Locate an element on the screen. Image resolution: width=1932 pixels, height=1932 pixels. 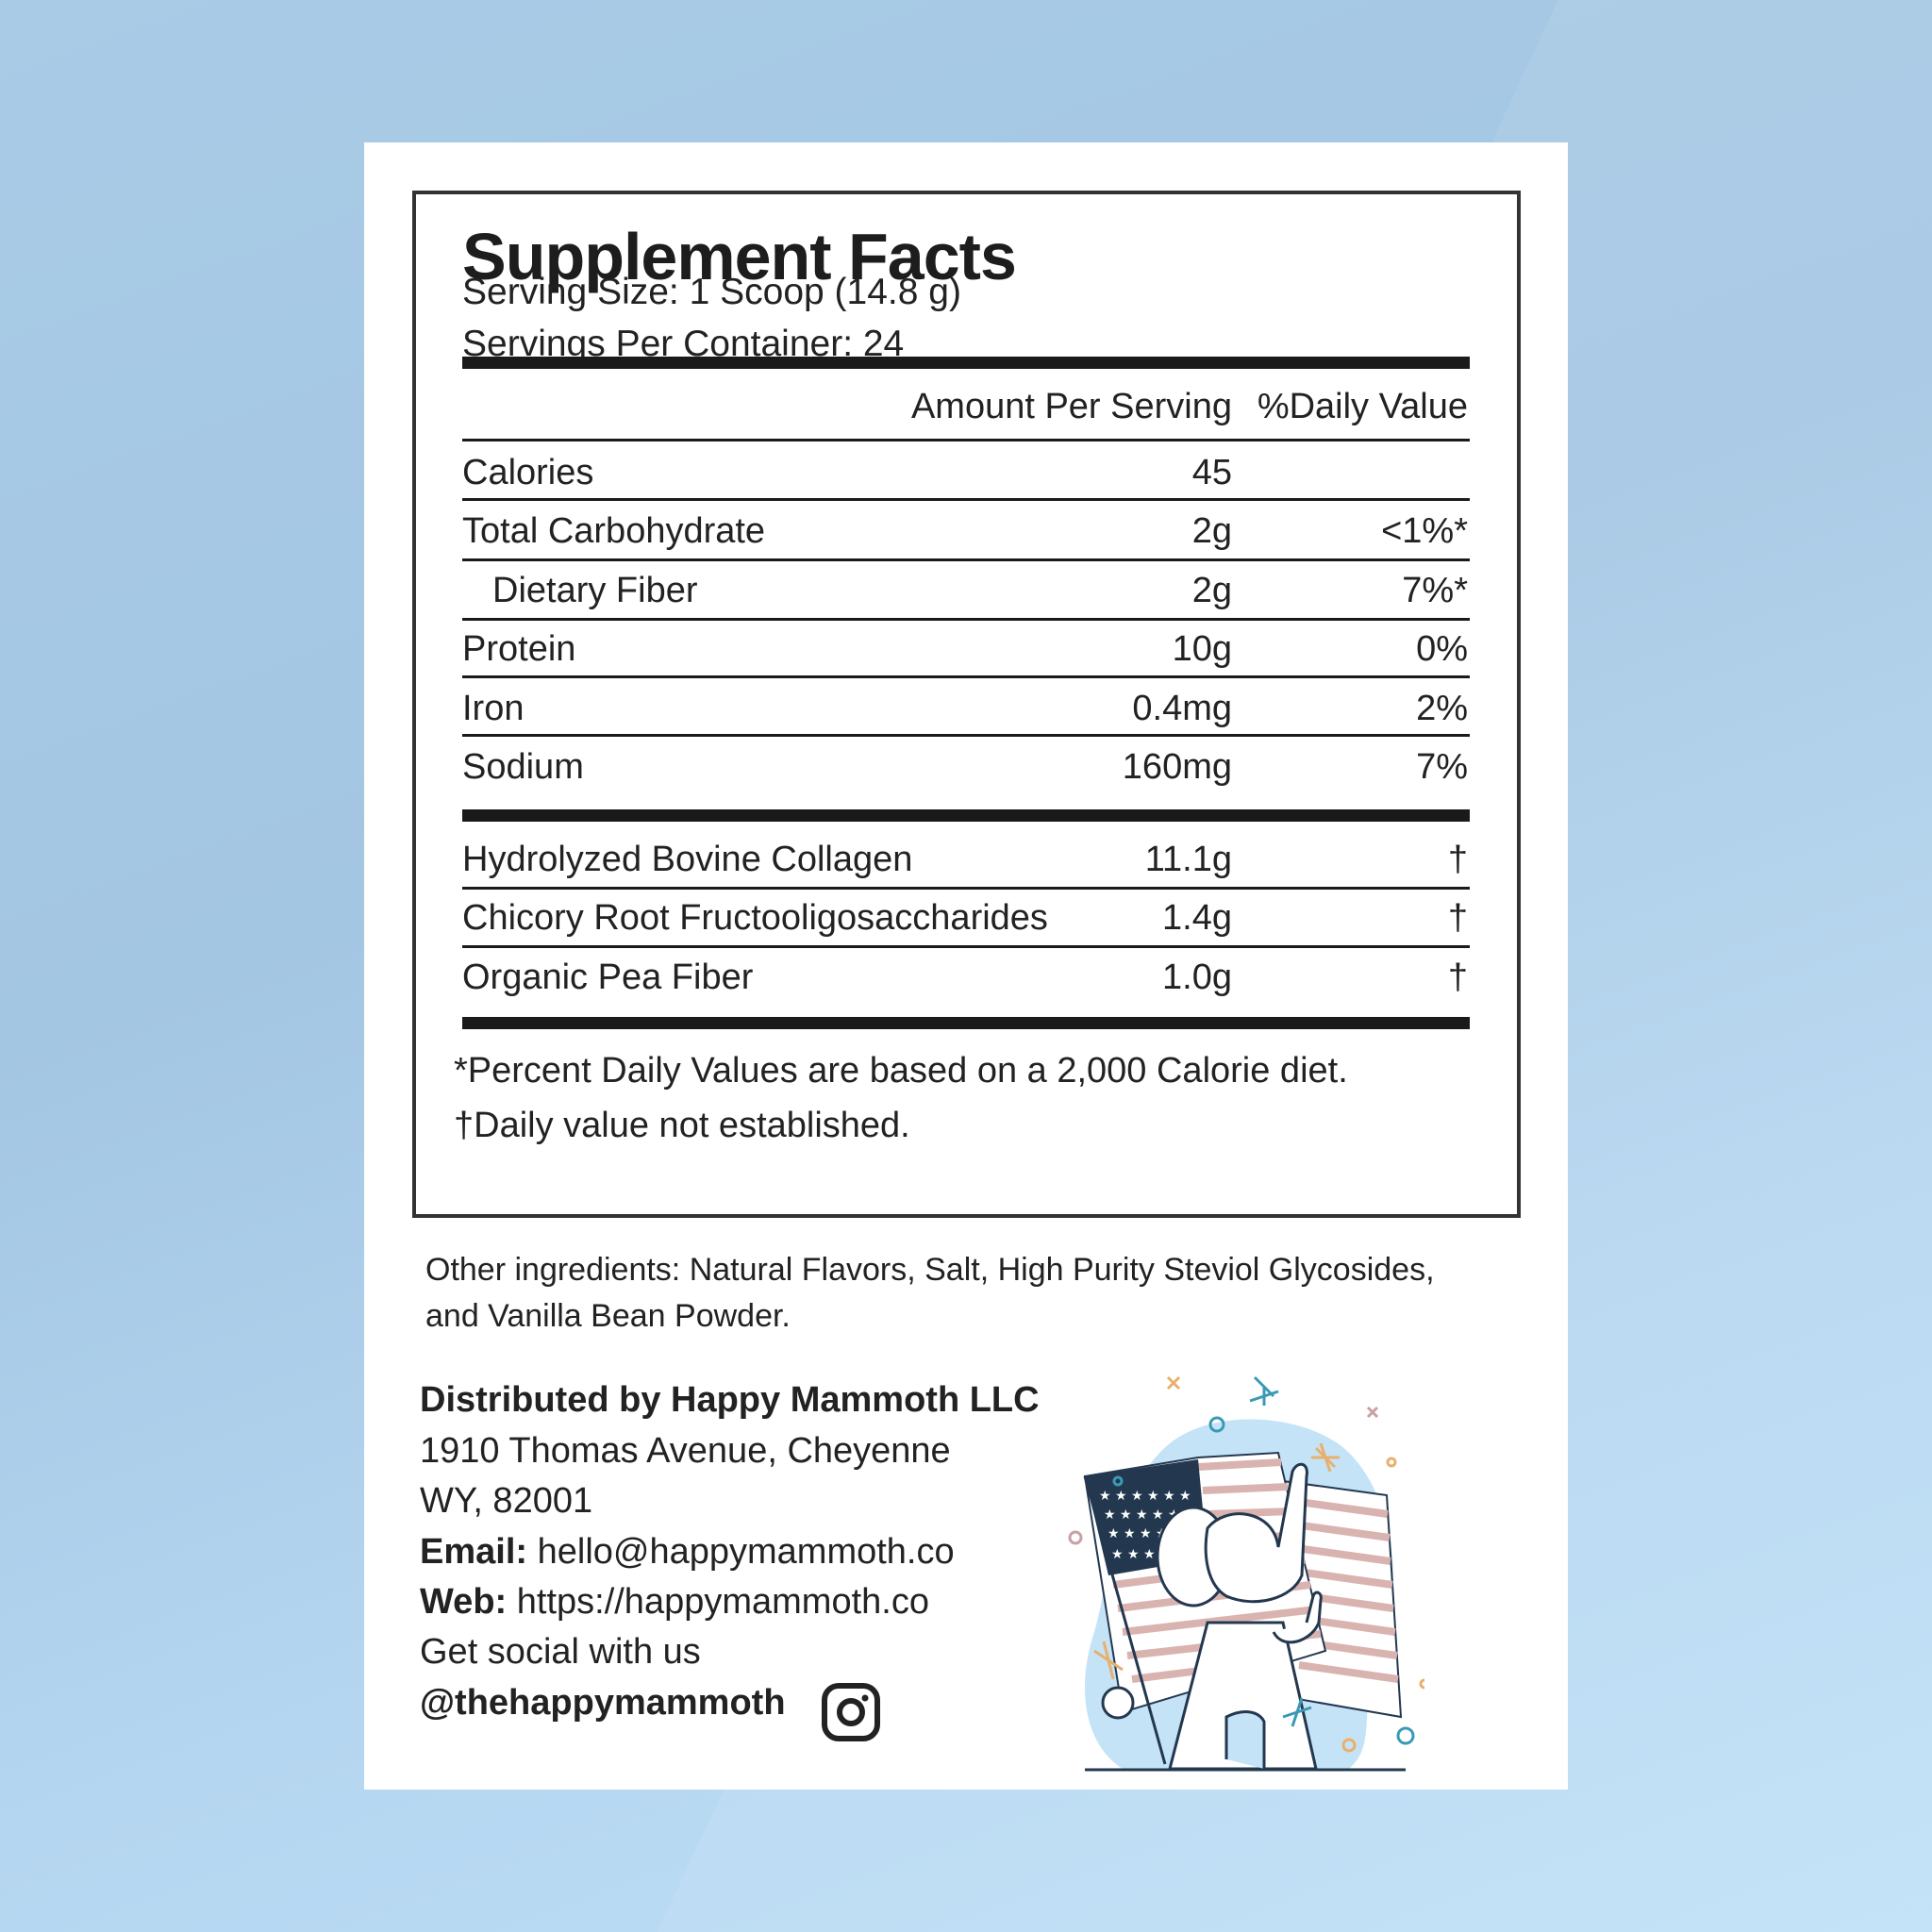
nutrient-name: Dietary Fiber is located at coordinates (595, 590).